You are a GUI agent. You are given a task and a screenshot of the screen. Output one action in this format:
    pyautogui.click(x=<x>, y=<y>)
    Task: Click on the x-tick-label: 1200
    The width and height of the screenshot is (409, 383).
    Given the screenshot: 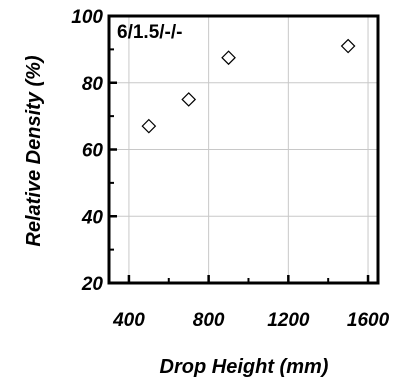 What is the action you would take?
    pyautogui.click(x=288, y=320)
    